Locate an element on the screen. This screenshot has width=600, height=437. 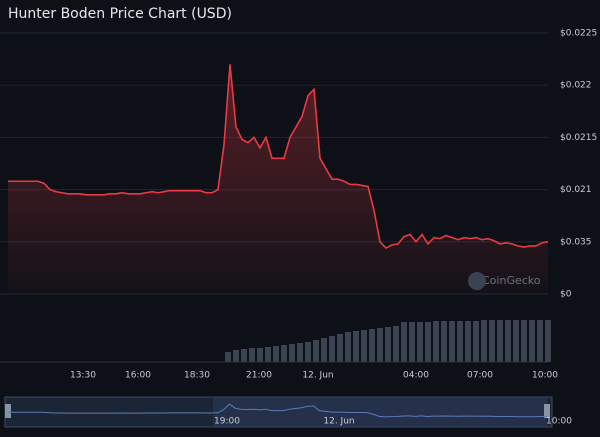
x-tick-label: 21:00 is located at coordinates (259, 376).